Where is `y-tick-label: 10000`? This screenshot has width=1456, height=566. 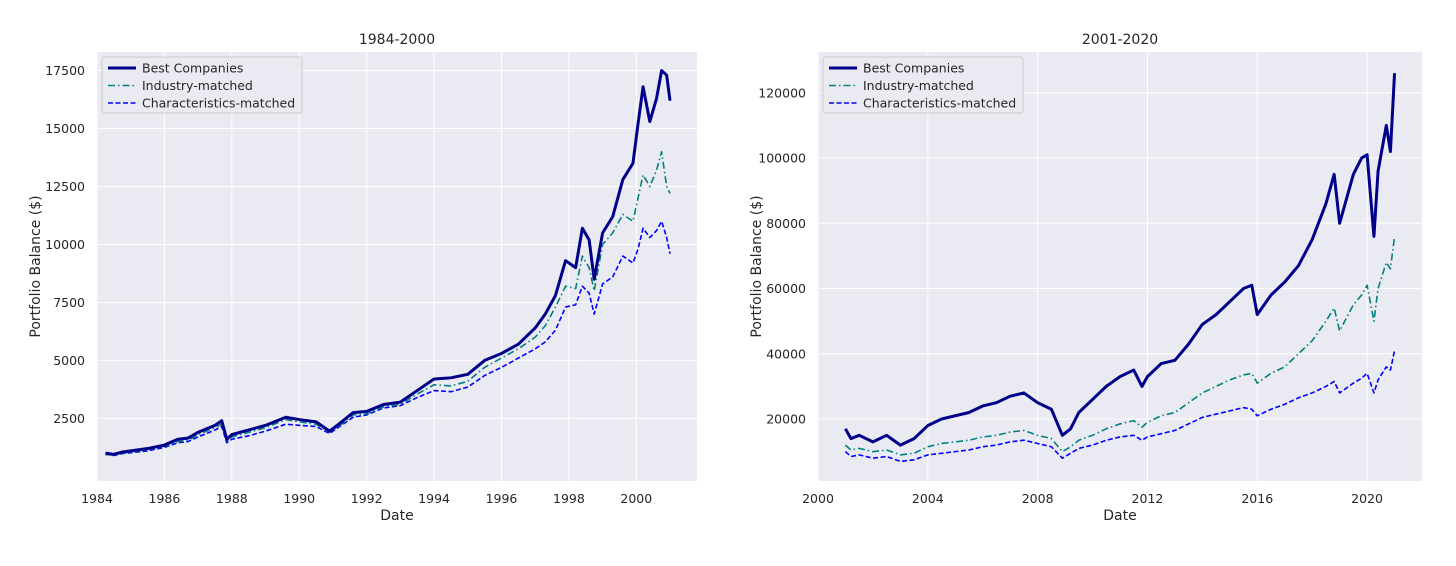
y-tick-label: 10000 is located at coordinates (65, 244).